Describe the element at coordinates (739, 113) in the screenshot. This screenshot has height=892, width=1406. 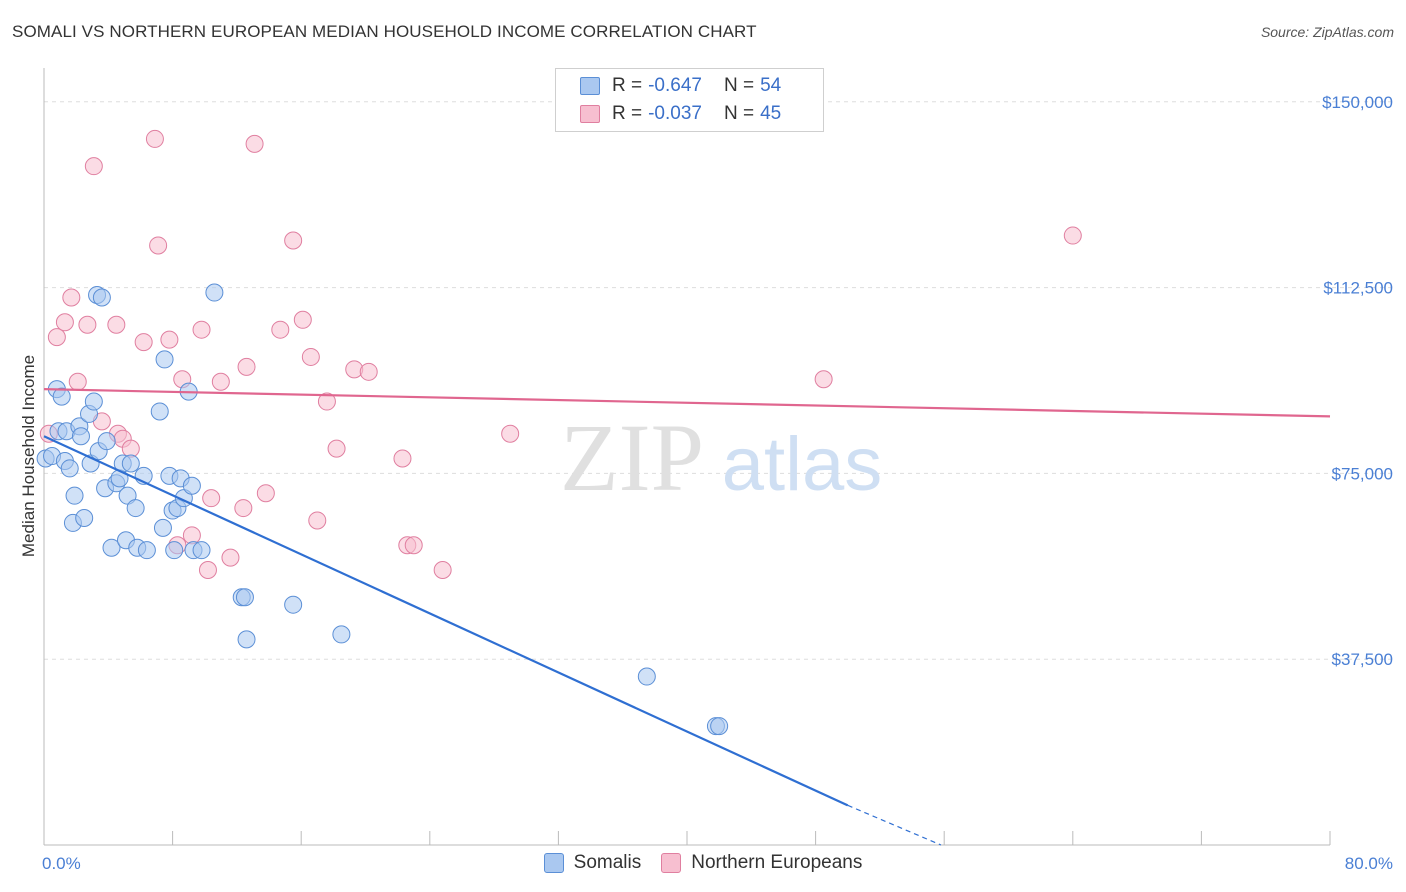
I see `northern-n-label: N =` at that location.